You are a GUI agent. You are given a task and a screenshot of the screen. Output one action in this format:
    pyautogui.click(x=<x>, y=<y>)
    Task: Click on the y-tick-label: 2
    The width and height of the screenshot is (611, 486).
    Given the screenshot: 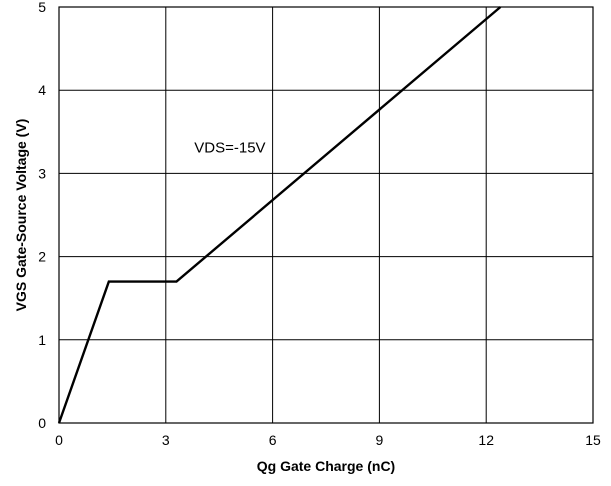 What is the action you would take?
    pyautogui.click(x=42, y=257)
    